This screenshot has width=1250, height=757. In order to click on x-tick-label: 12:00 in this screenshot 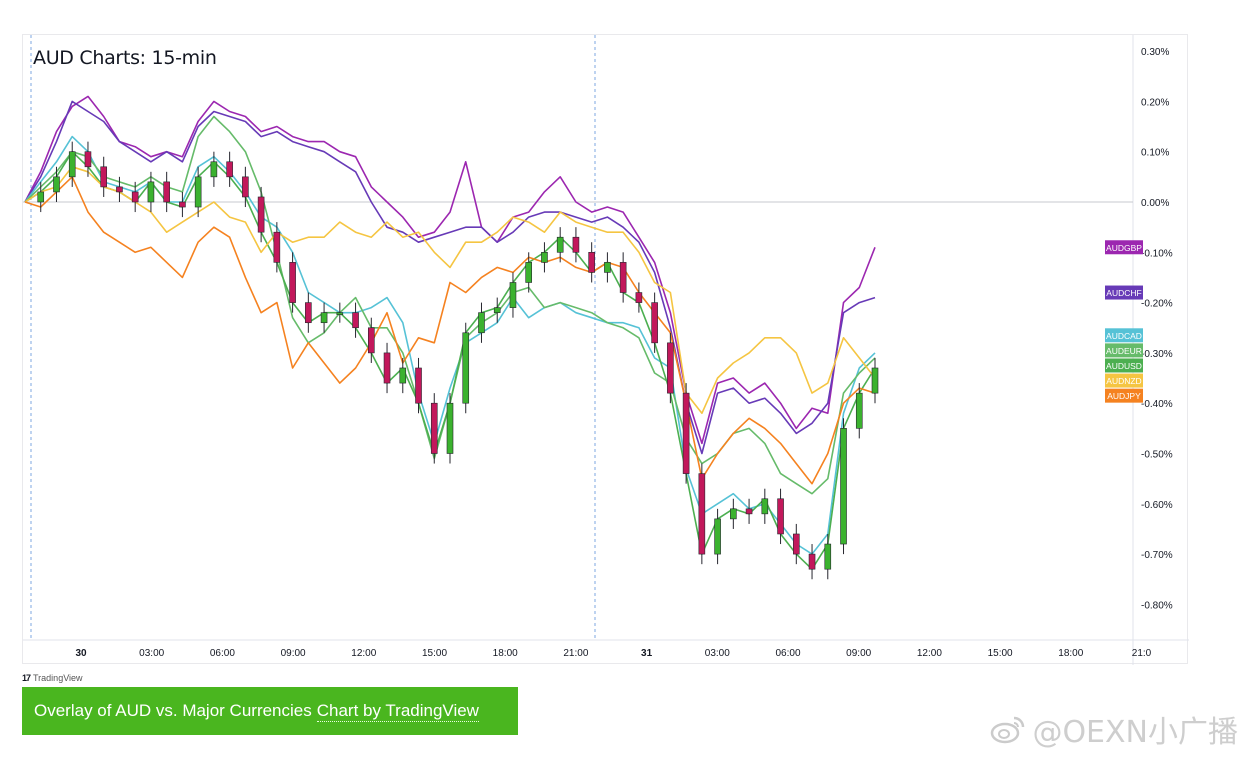, I will do `click(929, 653)`.